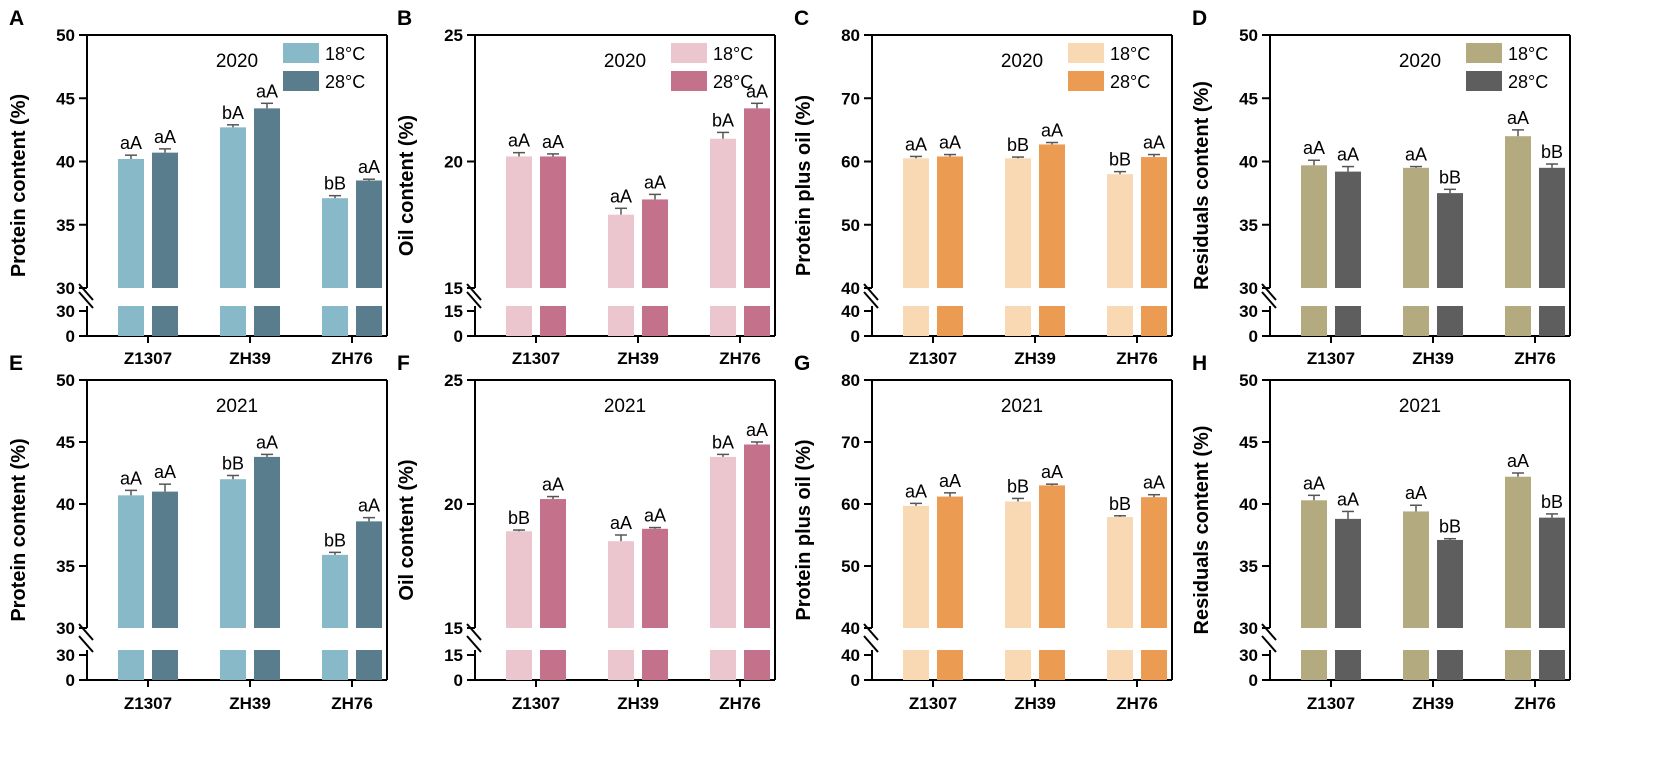 This screenshot has width=1659, height=772. Describe the element at coordinates (16, 363) in the screenshot. I see `panel-letter: E` at that location.